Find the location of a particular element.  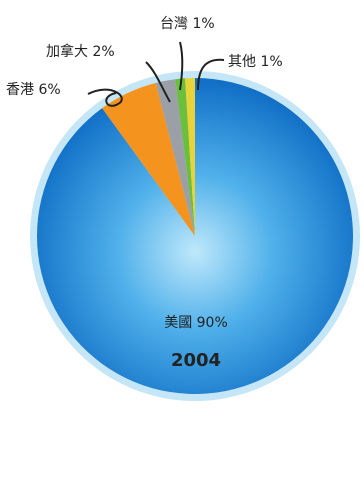

slice-label-canada: 加拿大 2% is located at coordinates (80, 51).